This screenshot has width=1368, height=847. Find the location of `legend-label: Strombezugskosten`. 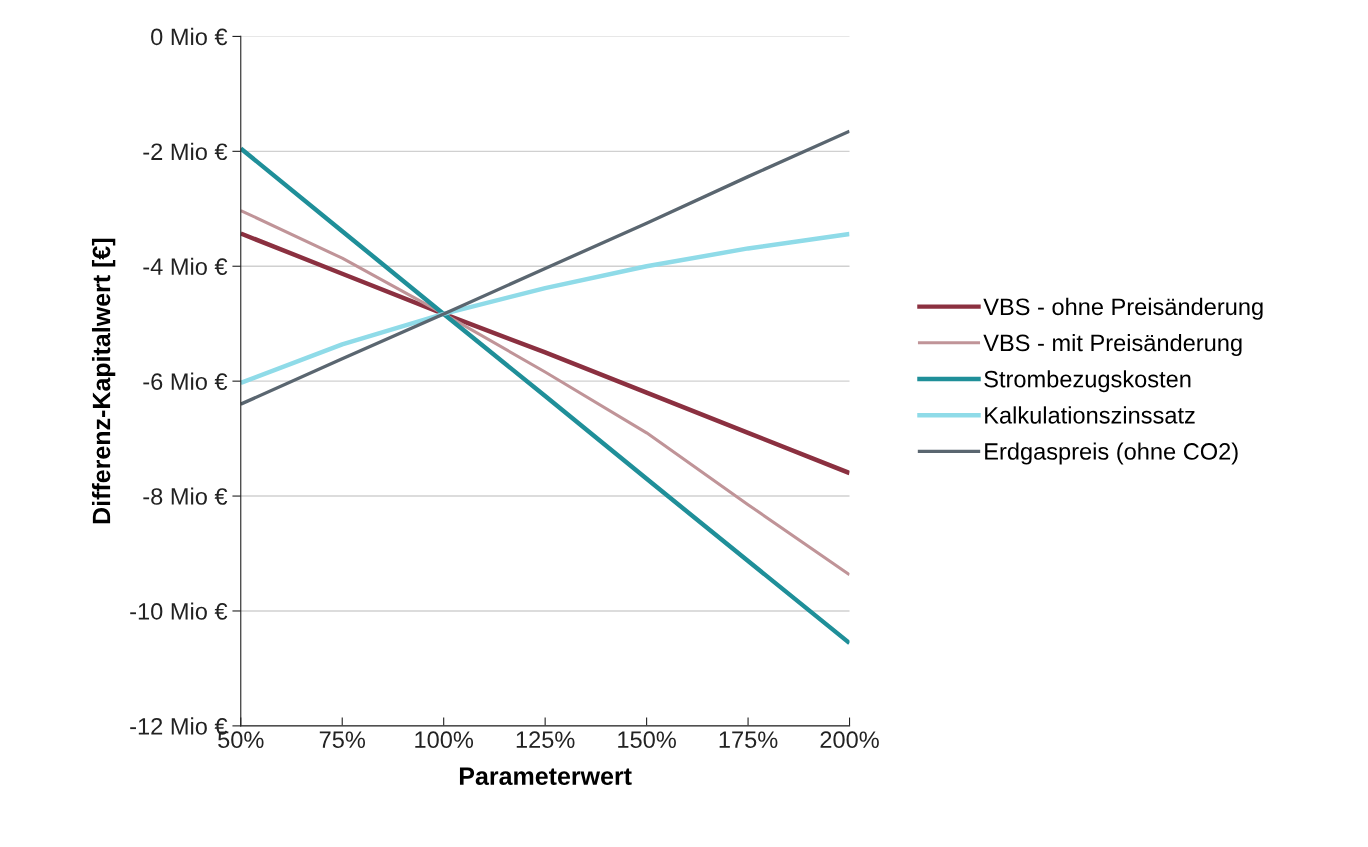

legend-label: Strombezugskosten is located at coordinates (1087, 381).